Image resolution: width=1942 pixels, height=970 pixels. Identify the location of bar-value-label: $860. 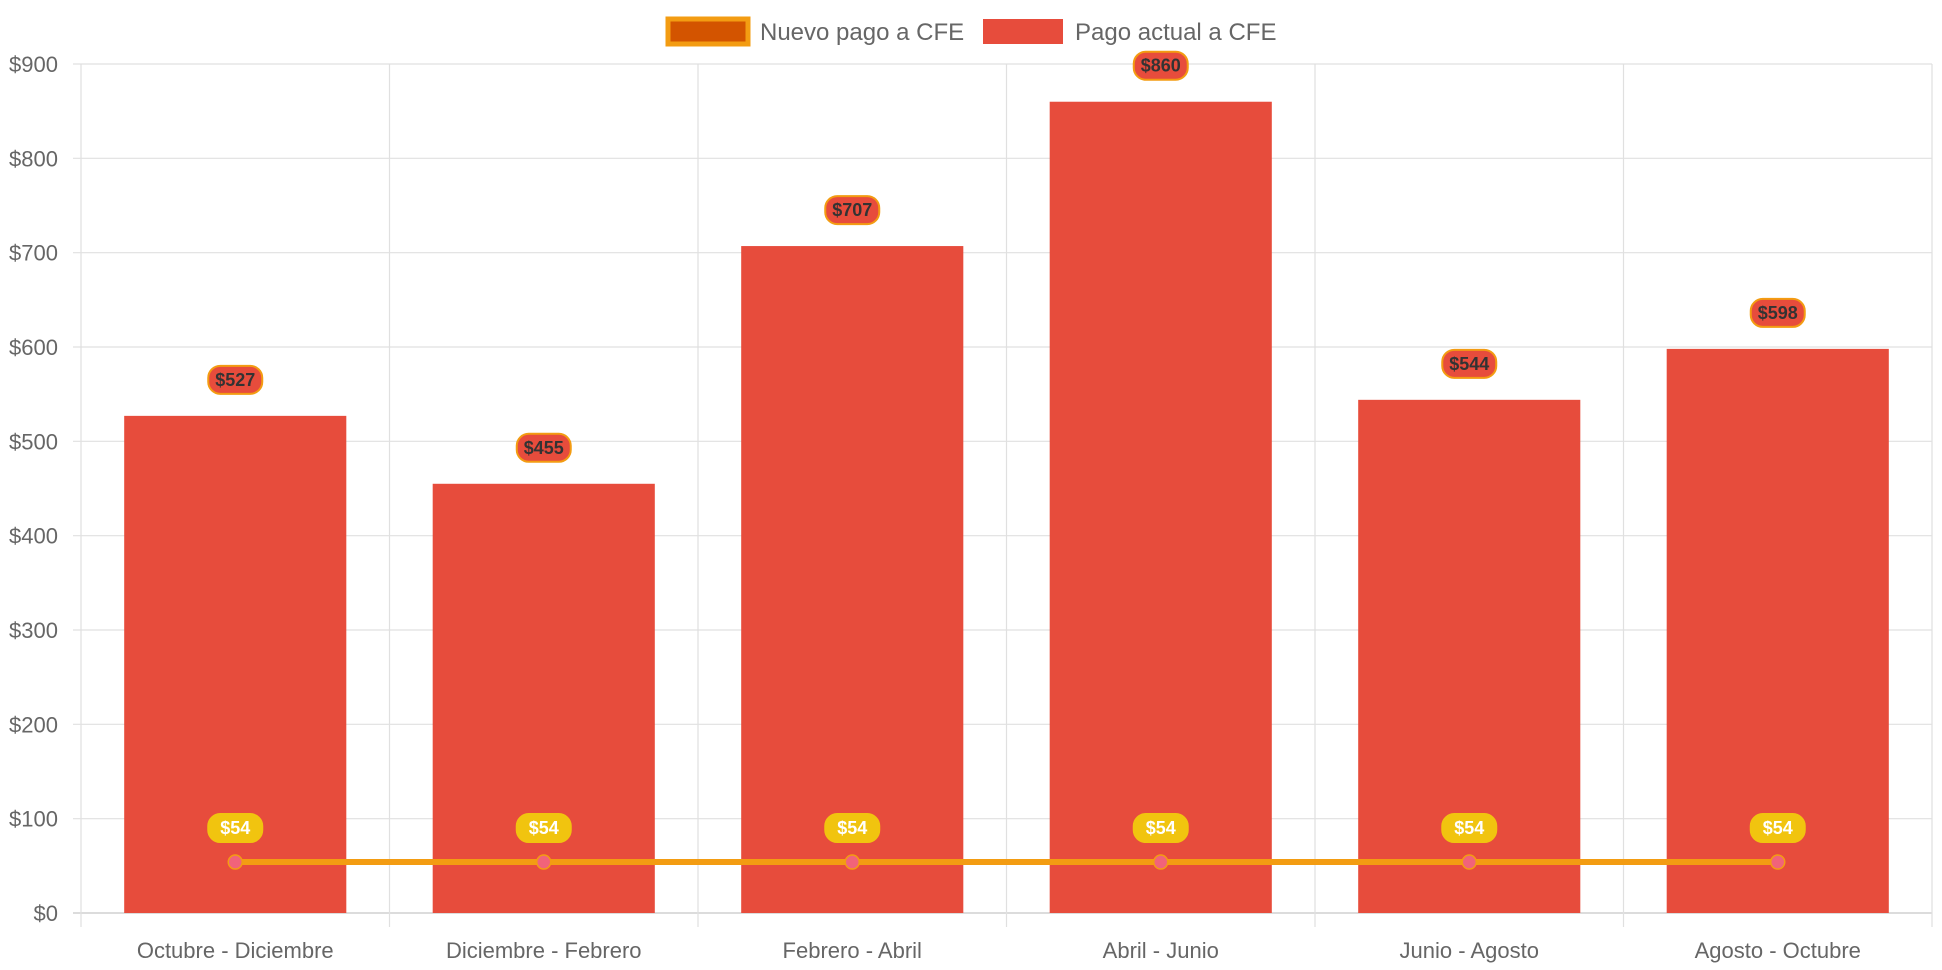
(1161, 66).